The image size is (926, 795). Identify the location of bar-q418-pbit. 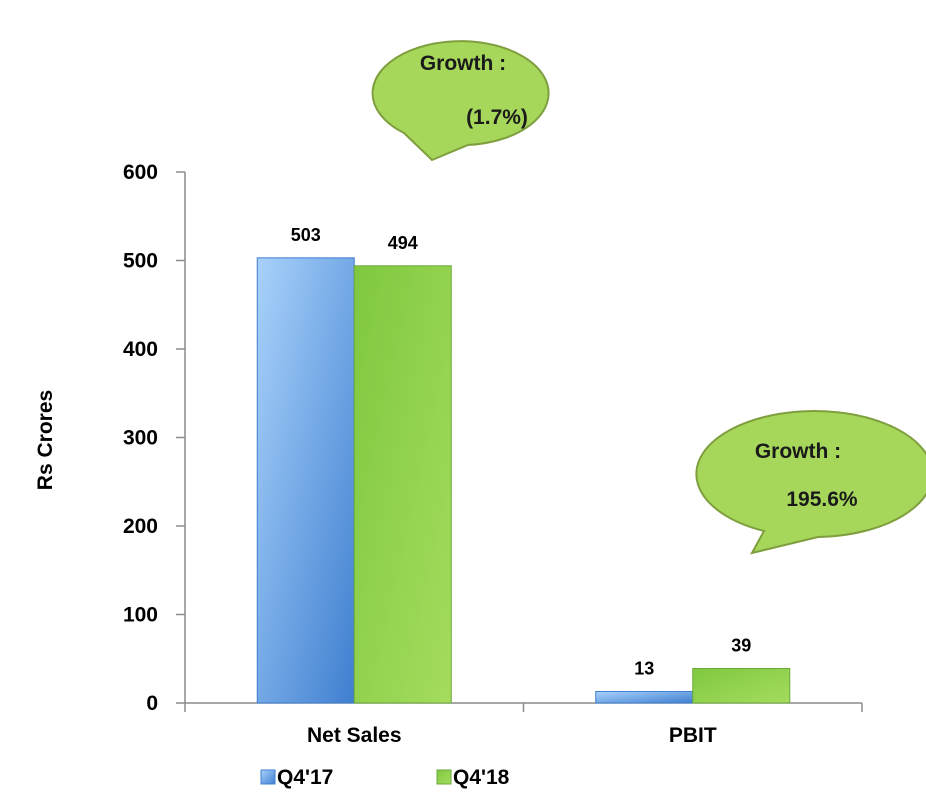
(741, 685).